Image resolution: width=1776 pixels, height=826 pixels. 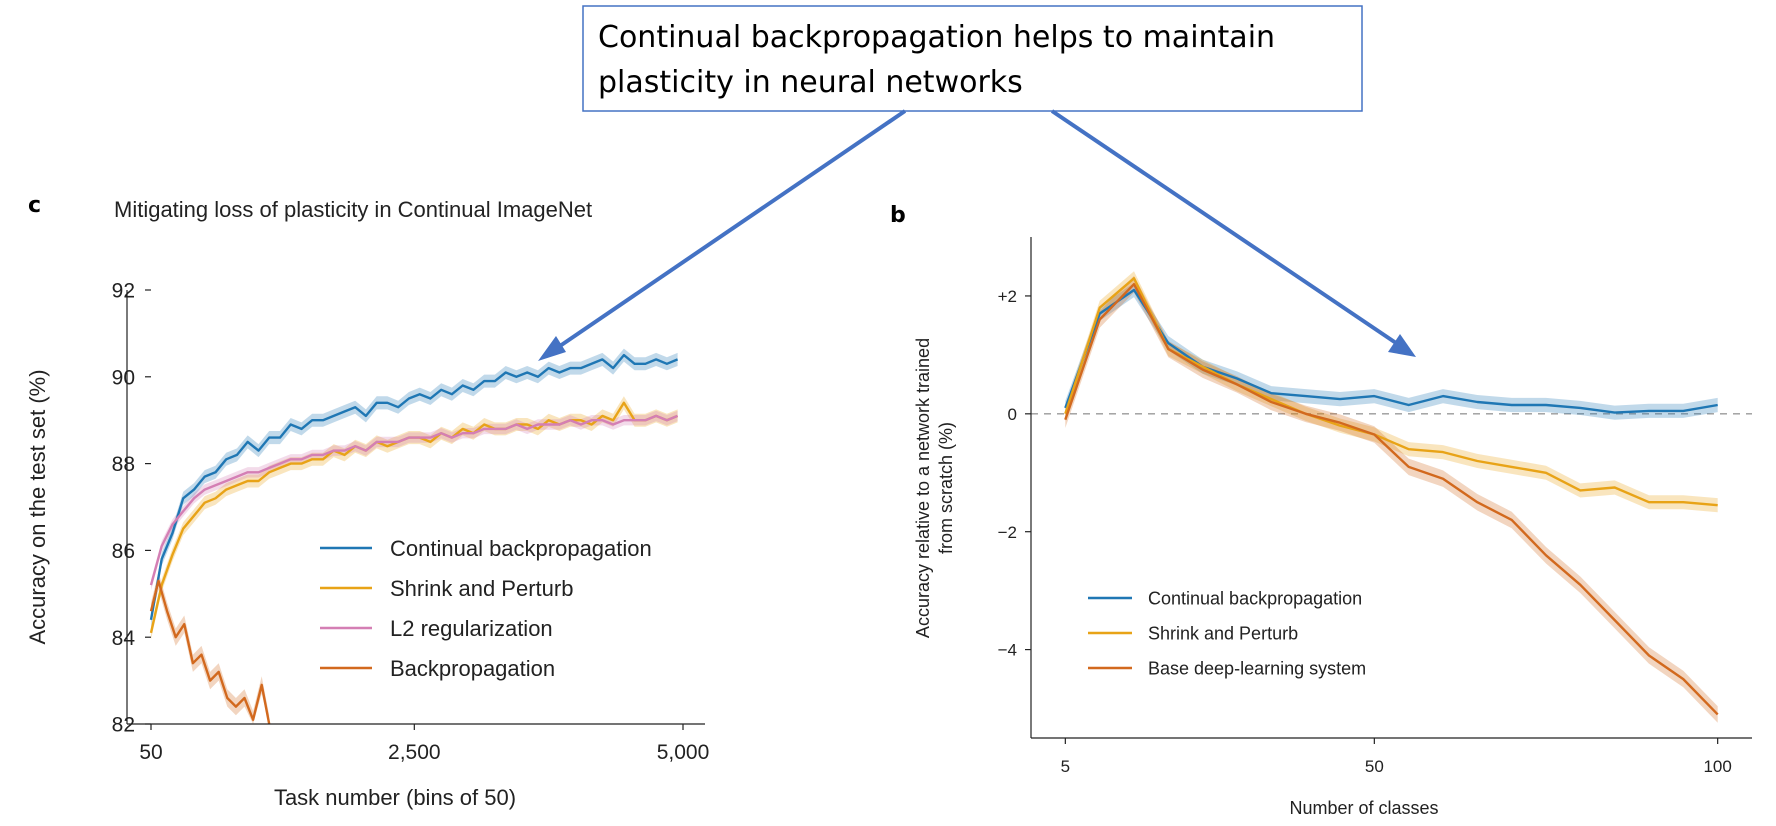 What do you see at coordinates (1224, 227) in the screenshot?
I see `arrow-to-panel-b` at bounding box center [1224, 227].